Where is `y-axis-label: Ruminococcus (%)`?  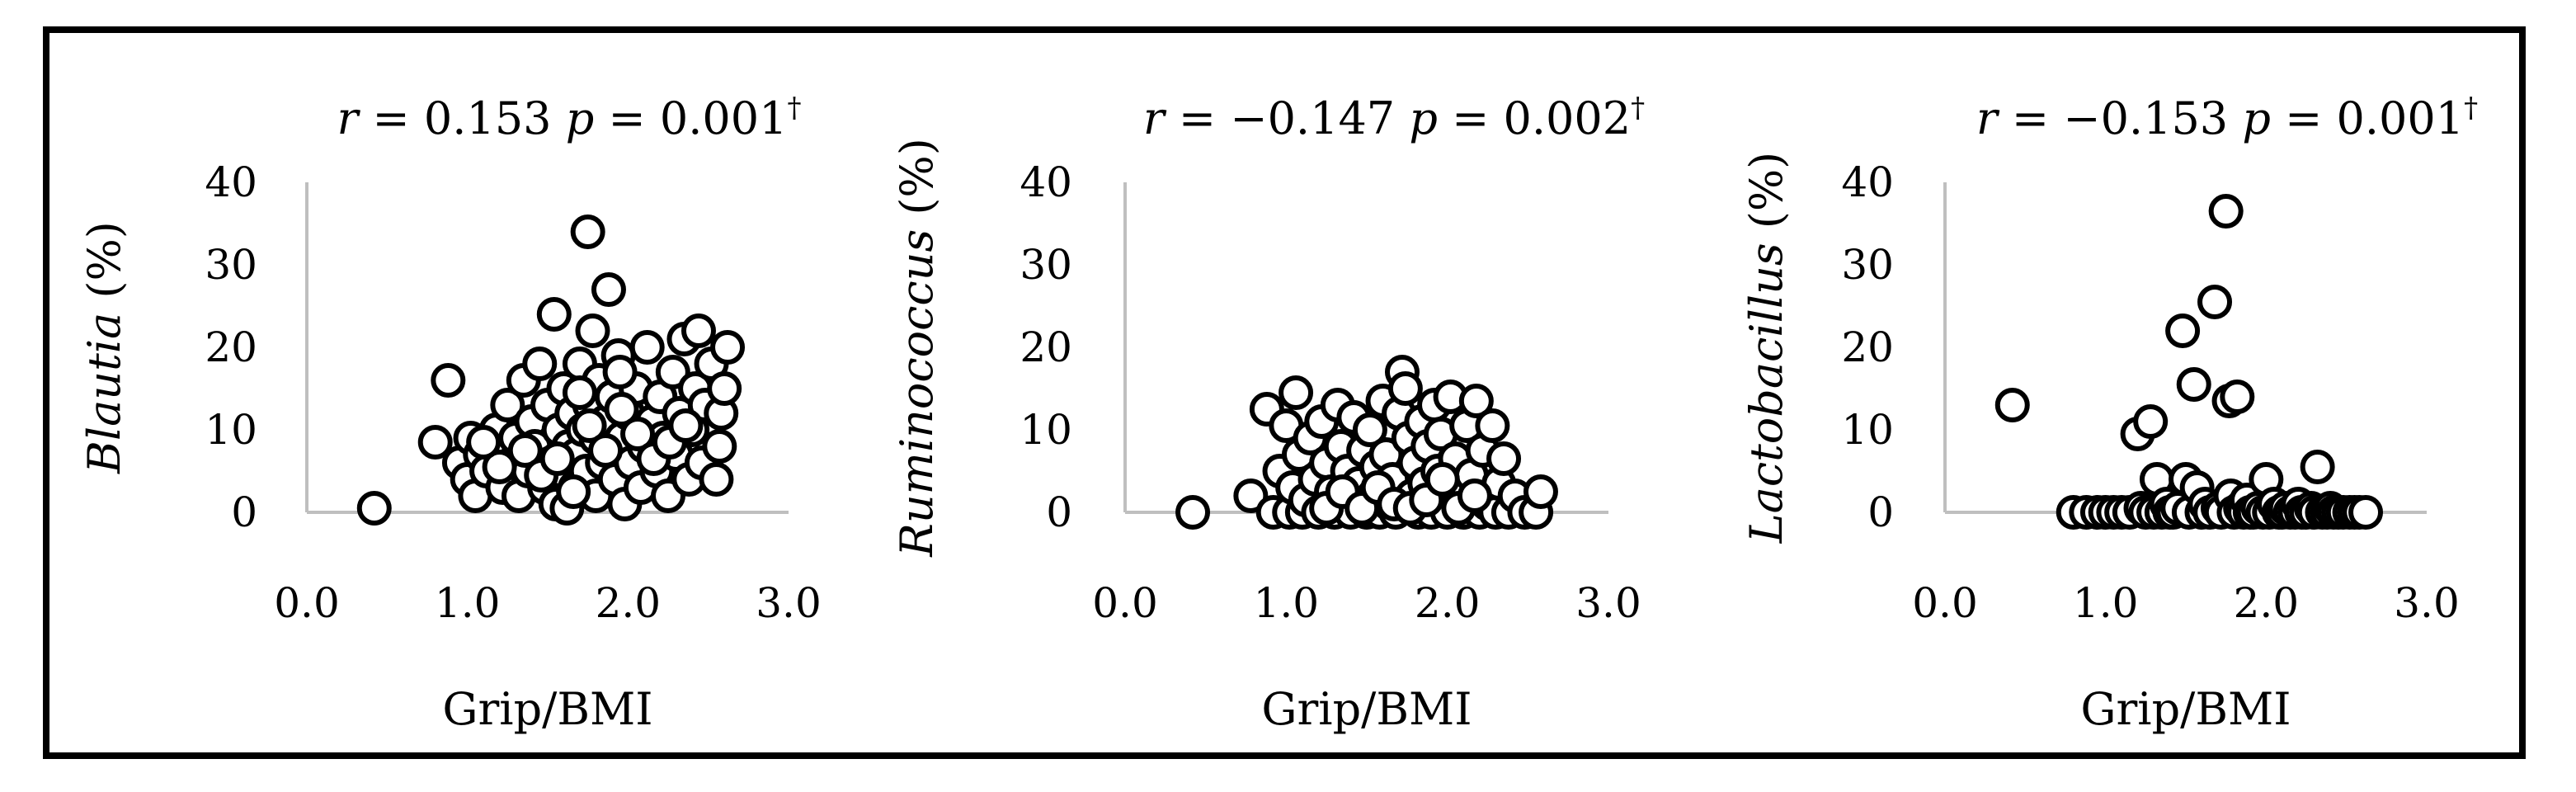
y-axis-label: Ruminococcus (%) is located at coordinates (917, 348).